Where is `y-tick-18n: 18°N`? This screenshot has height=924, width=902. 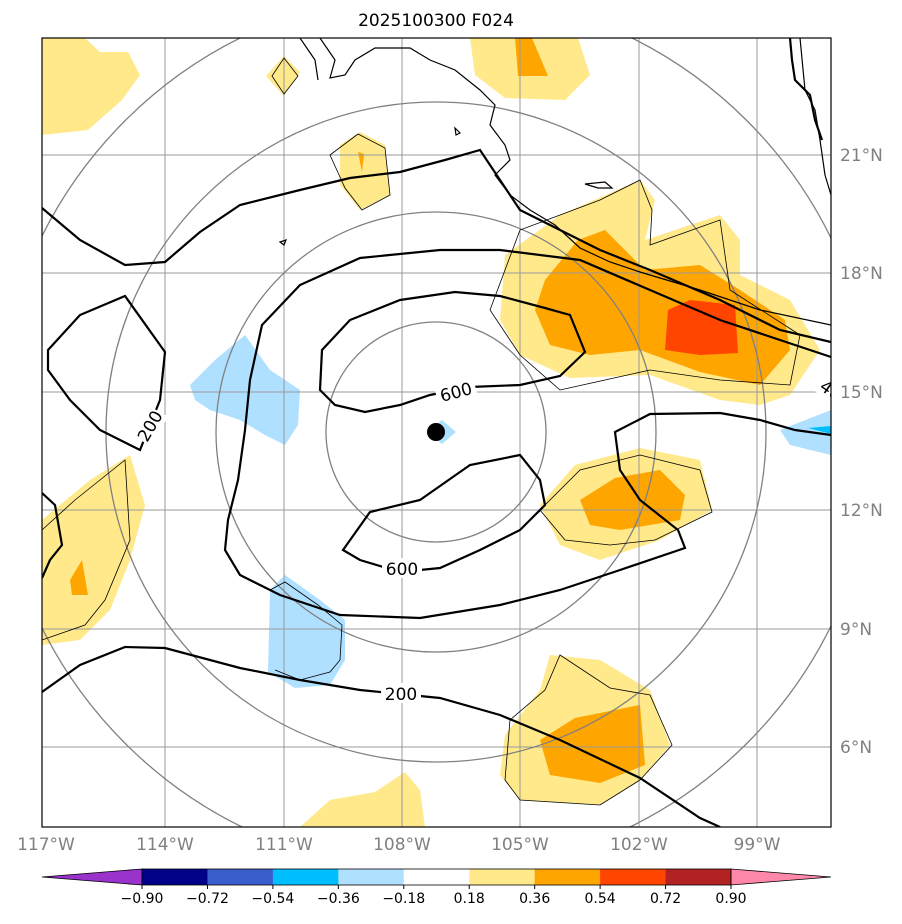 y-tick-18n: 18°N is located at coordinates (861, 274).